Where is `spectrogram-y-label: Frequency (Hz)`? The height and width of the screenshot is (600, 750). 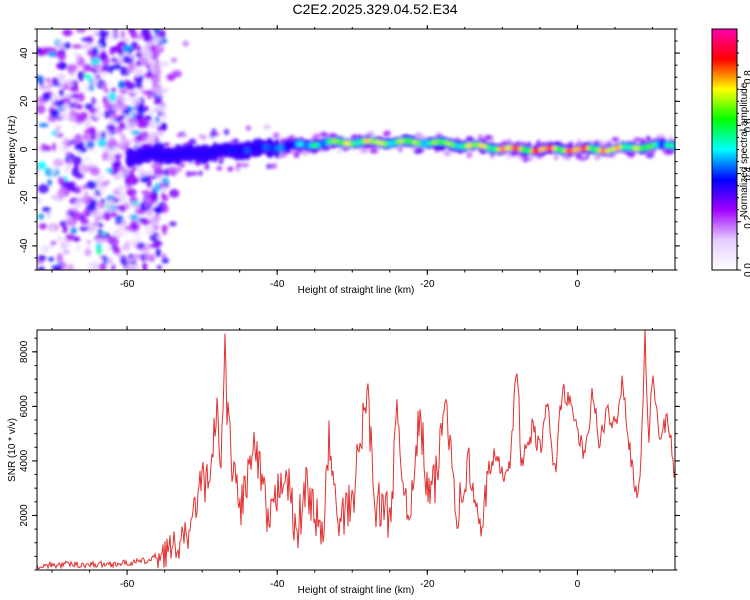
spectrogram-y-label: Frequency (Hz) is located at coordinates (12, 150).